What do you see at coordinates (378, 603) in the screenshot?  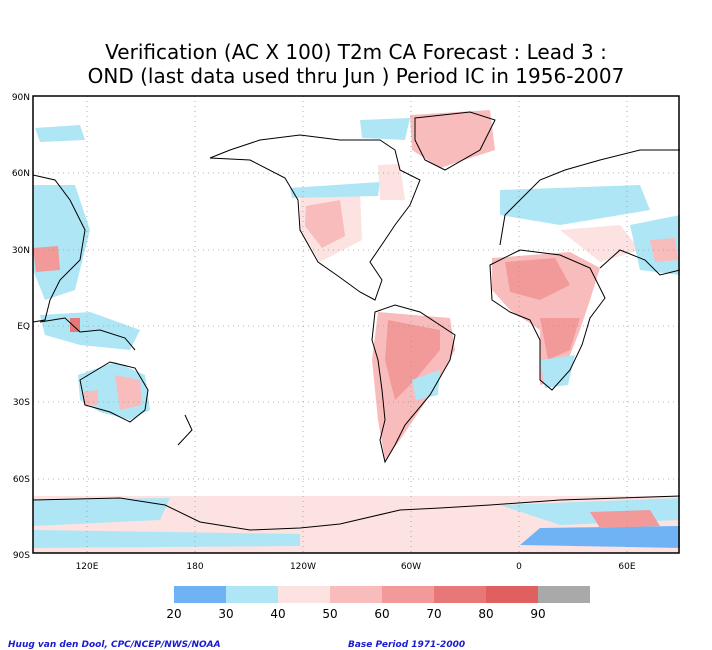 I see `colorbar: 20 30 40 50 60 70 80 90` at bounding box center [378, 603].